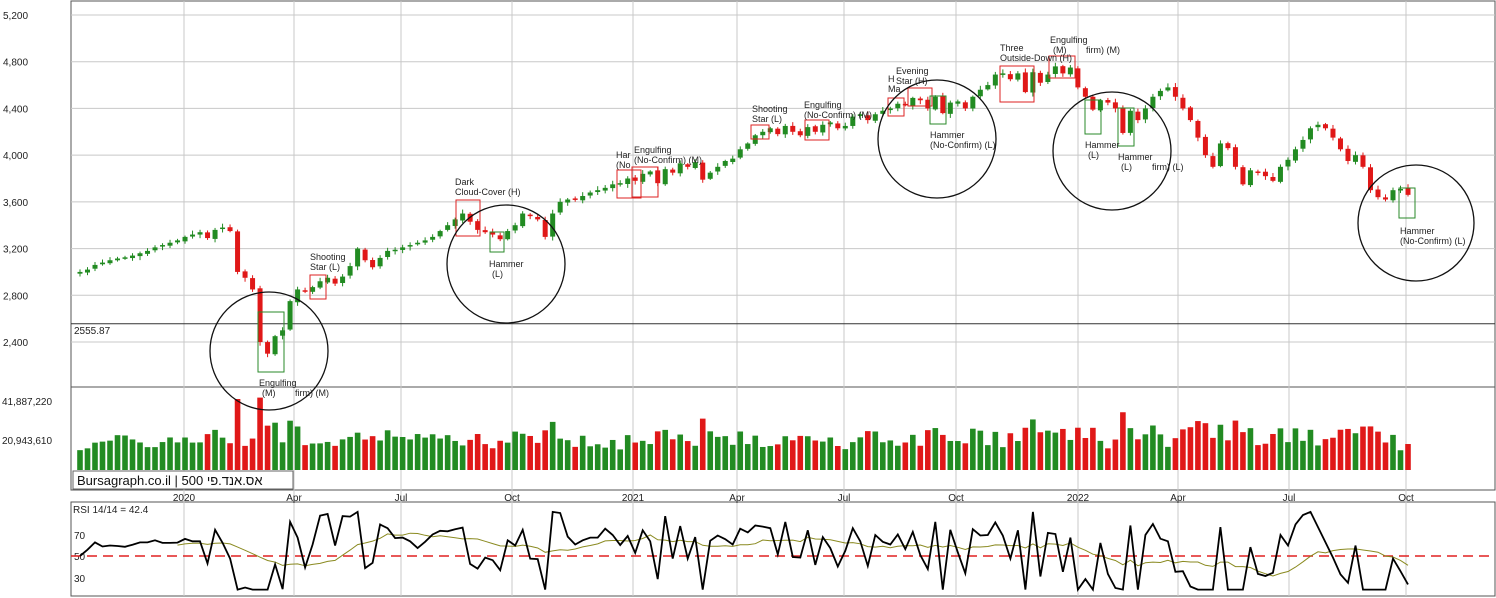 The image size is (1496, 598). What do you see at coordinates (328, 257) in the screenshot?
I see `pattern-label: Shooting` at bounding box center [328, 257].